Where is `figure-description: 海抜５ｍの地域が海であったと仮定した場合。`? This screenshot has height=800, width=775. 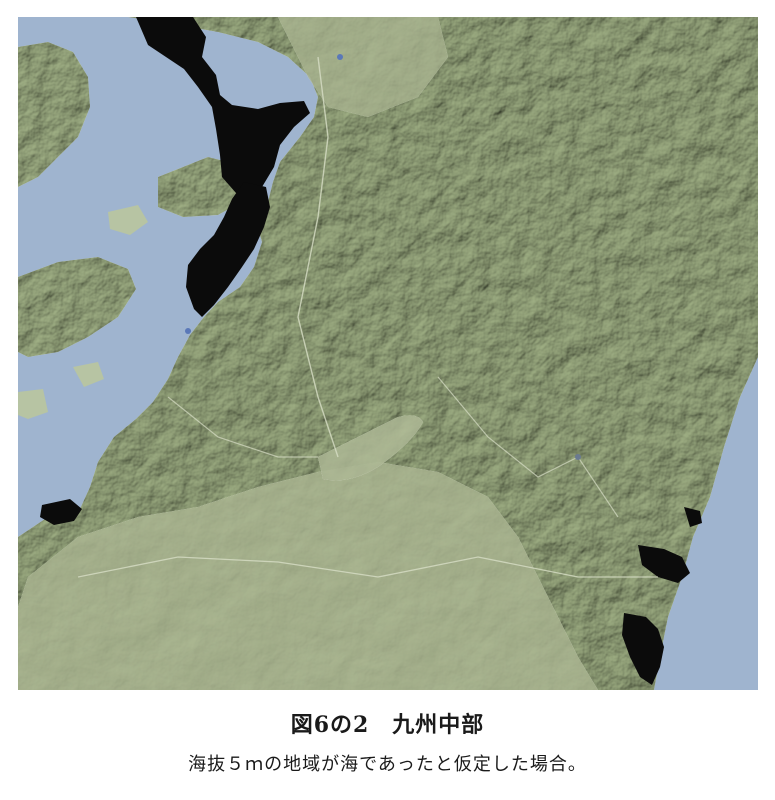
figure-description: 海抜５ｍの地域が海であったと仮定した場合。 is located at coordinates (387, 764).